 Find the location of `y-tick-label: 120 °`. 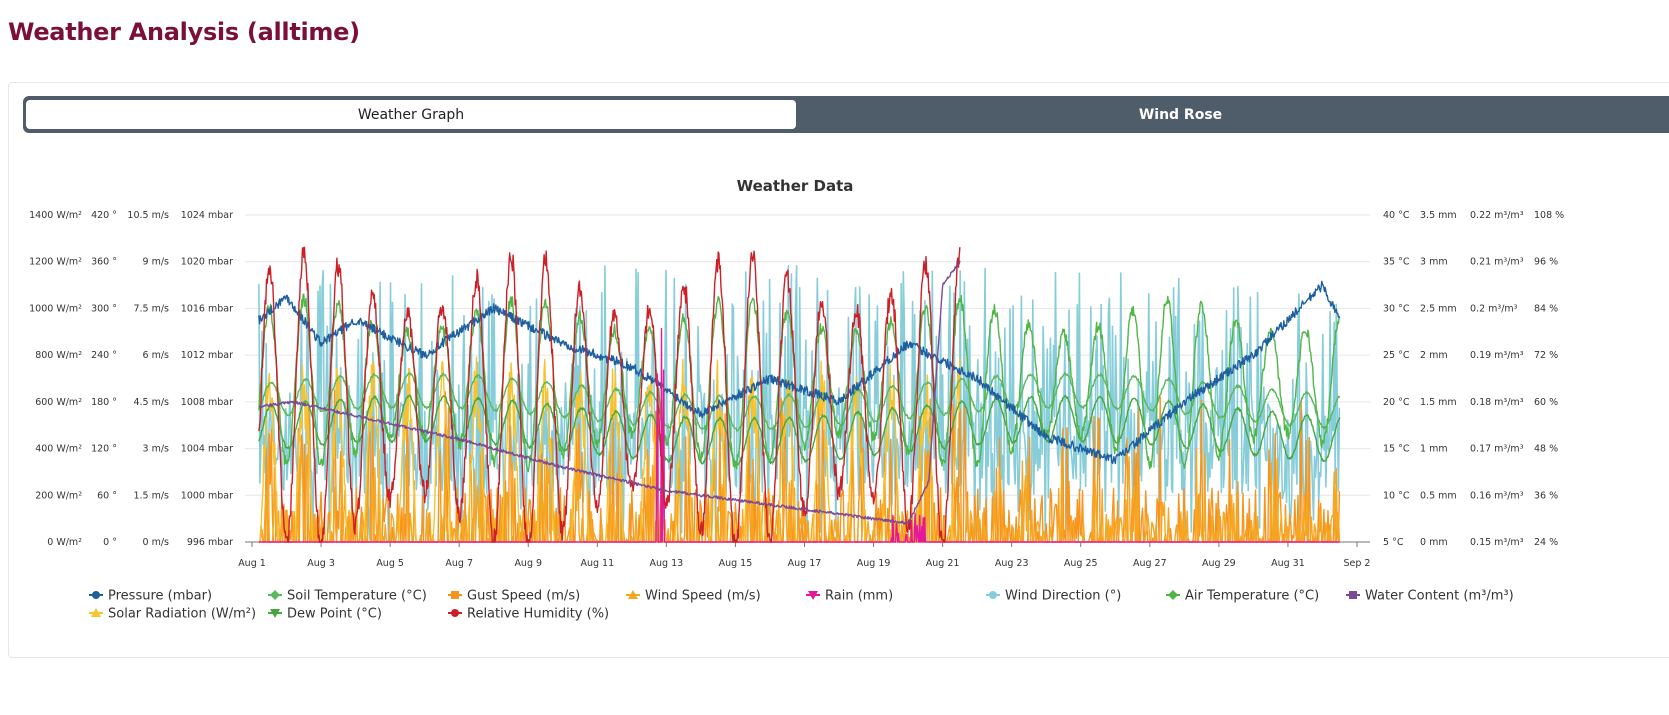

y-tick-label: 120 ° is located at coordinates (104, 449).